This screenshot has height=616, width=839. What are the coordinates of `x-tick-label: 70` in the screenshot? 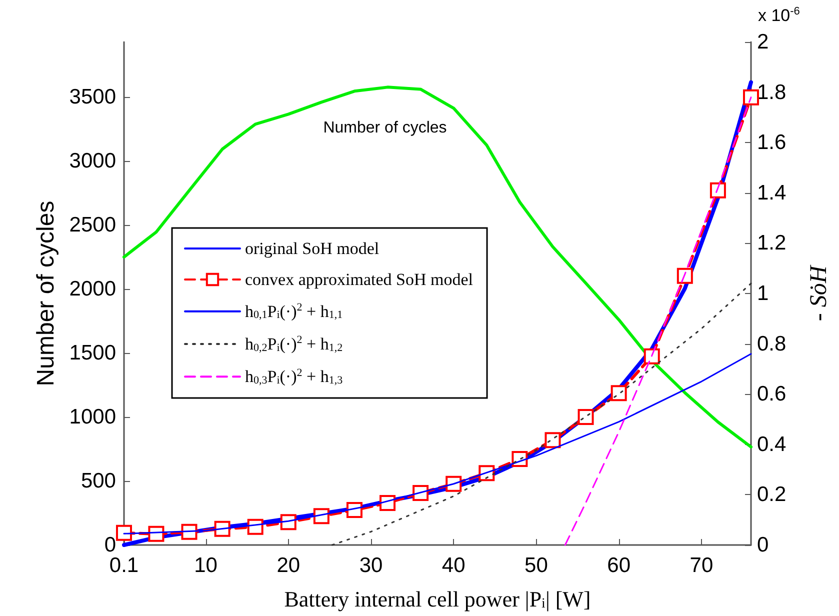 It's located at (702, 565).